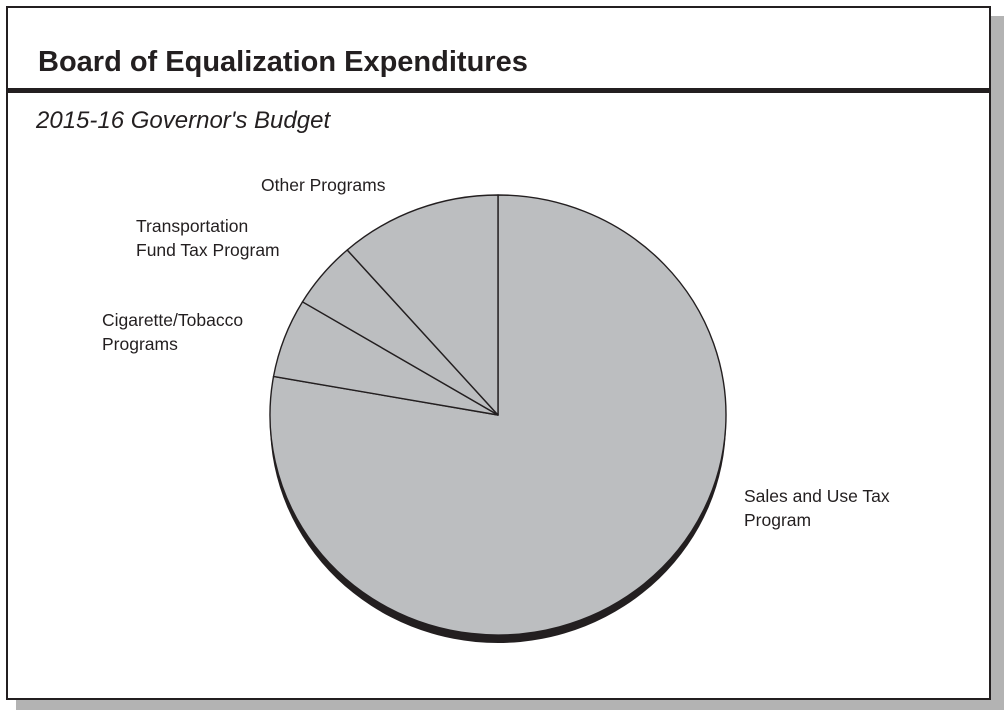 The image size is (1004, 710). What do you see at coordinates (777, 520) in the screenshot?
I see `pie-label-line: Program` at bounding box center [777, 520].